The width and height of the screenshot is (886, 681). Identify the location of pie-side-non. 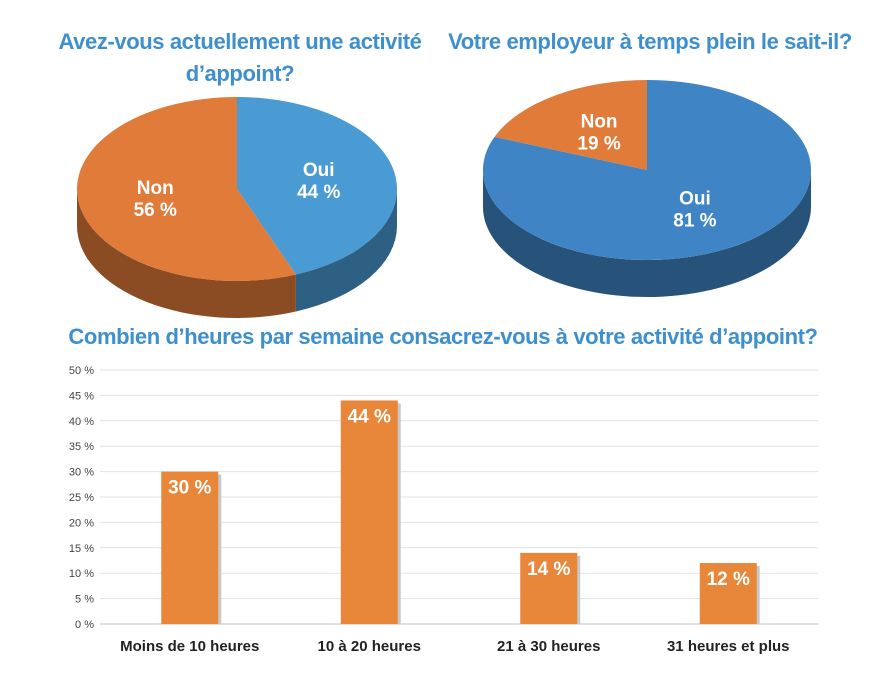
(186, 253).